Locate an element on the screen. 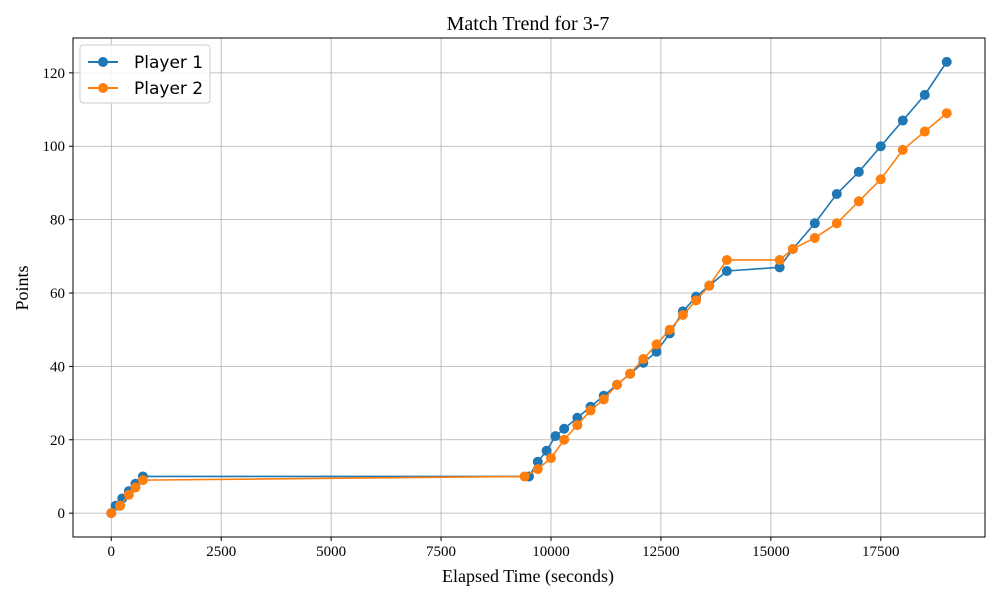  x-tick-label: 12500 is located at coordinates (661, 552).